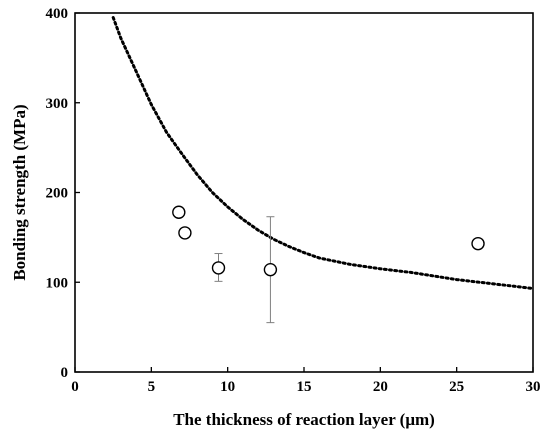  I want to click on x-tick-label: 20, so click(380, 387).